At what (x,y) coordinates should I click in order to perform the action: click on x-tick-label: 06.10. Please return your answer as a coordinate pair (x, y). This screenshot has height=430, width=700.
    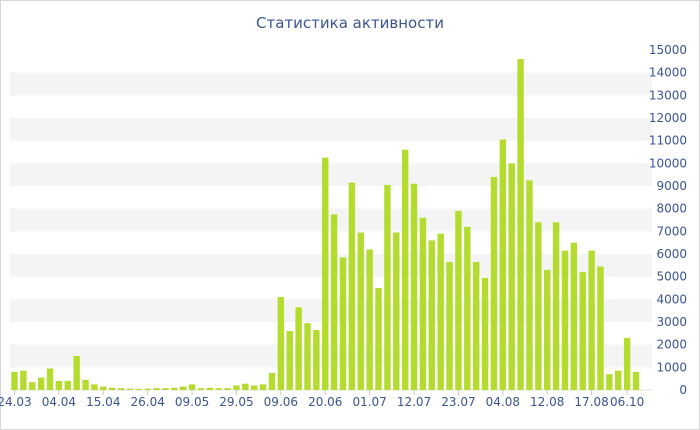
    Looking at the image, I should click on (627, 402).